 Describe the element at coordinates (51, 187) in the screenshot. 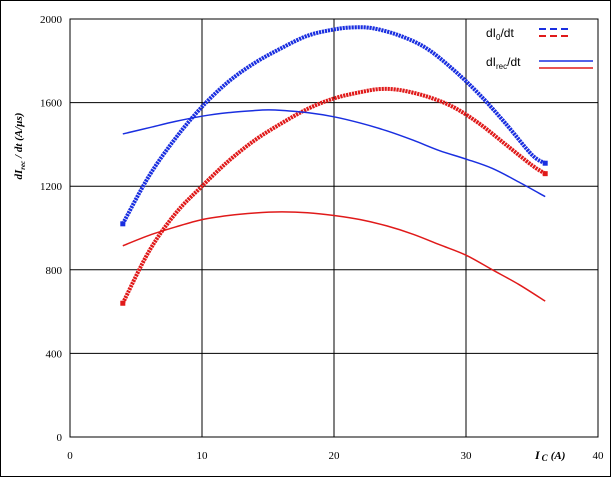

I see `y-tick-label: 1200` at that location.